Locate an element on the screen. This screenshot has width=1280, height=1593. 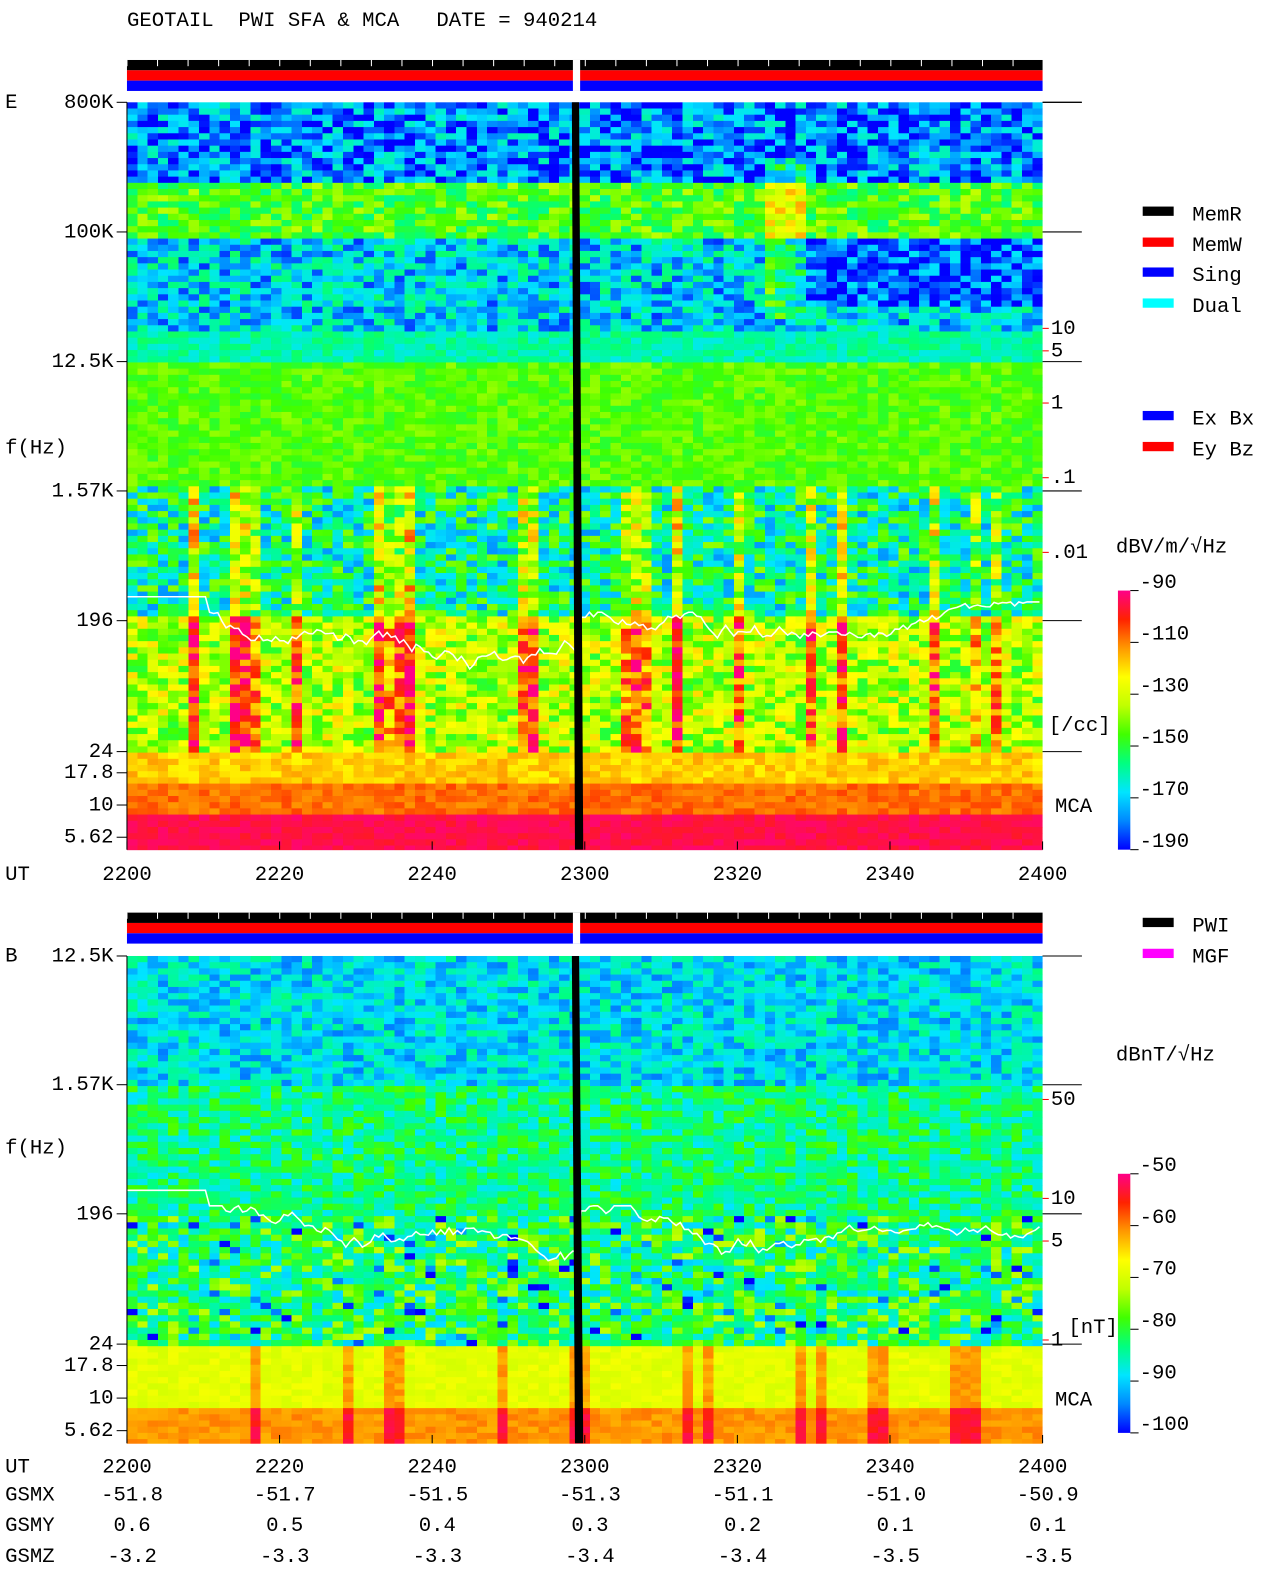
y-tick-label: 12.5K is located at coordinates (83, 956).